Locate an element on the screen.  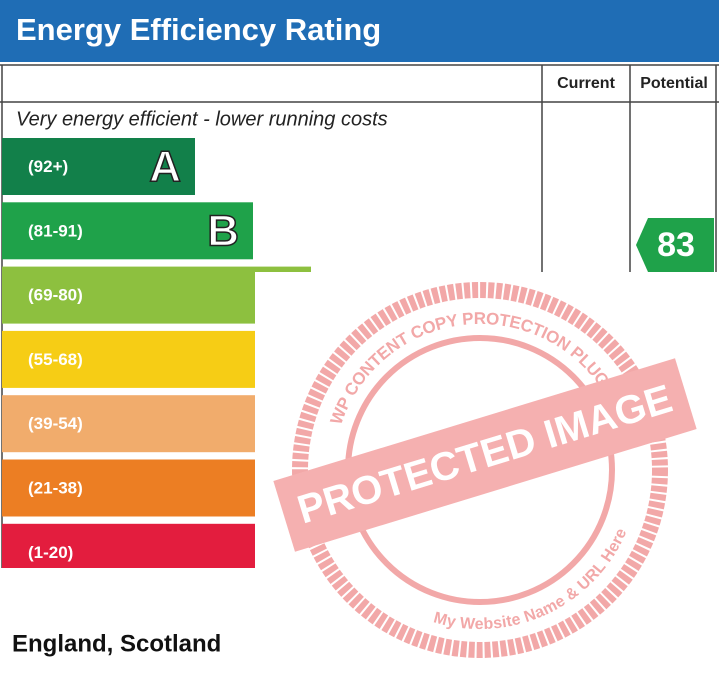
potential-rating: 83 is located at coordinates (675, 245).